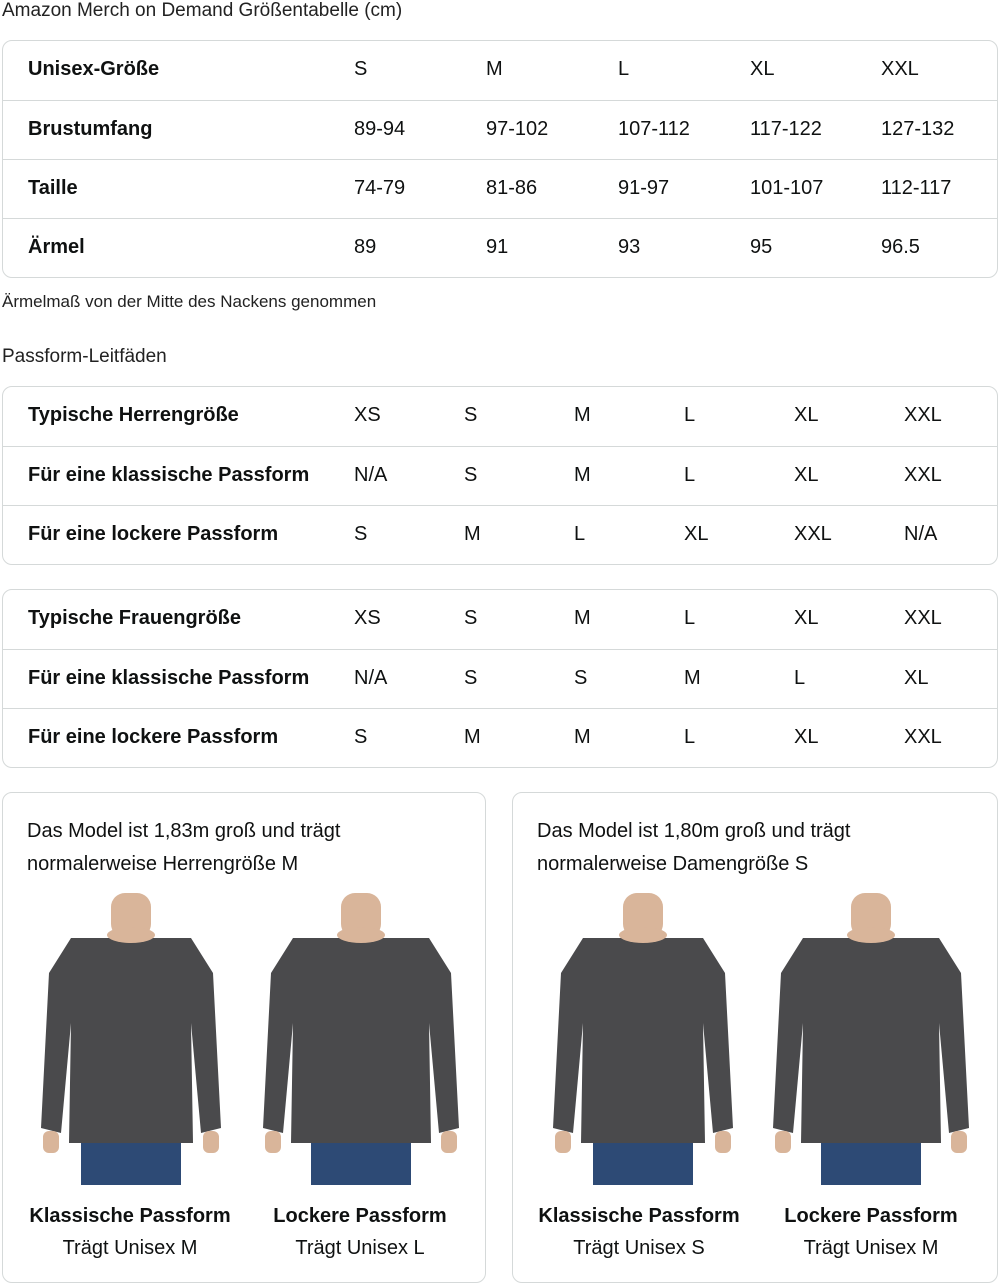 The image size is (1000, 1285). What do you see at coordinates (918, 129) in the screenshot?
I see `table-cell: 127-132` at bounding box center [918, 129].